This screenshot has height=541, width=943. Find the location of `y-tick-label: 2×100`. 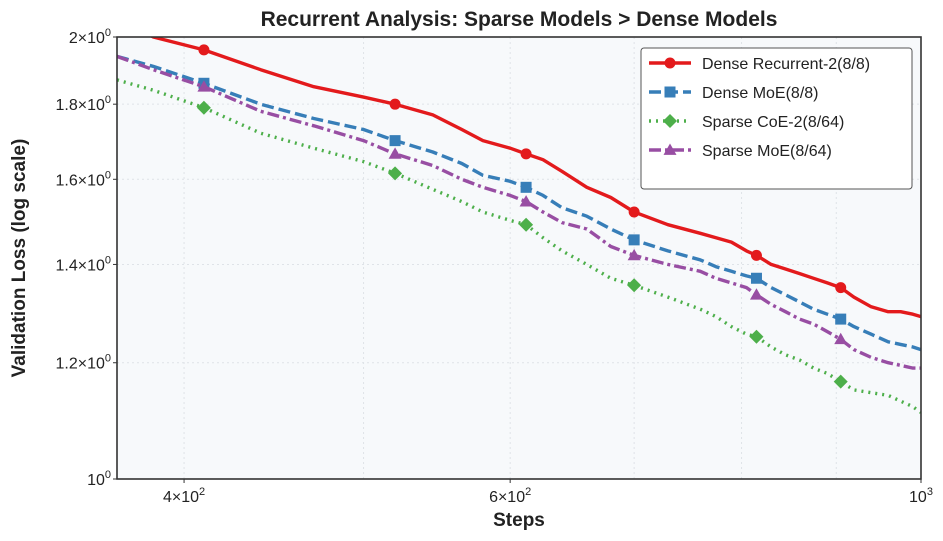

y-tick-label: 2×100 is located at coordinates (90, 37).